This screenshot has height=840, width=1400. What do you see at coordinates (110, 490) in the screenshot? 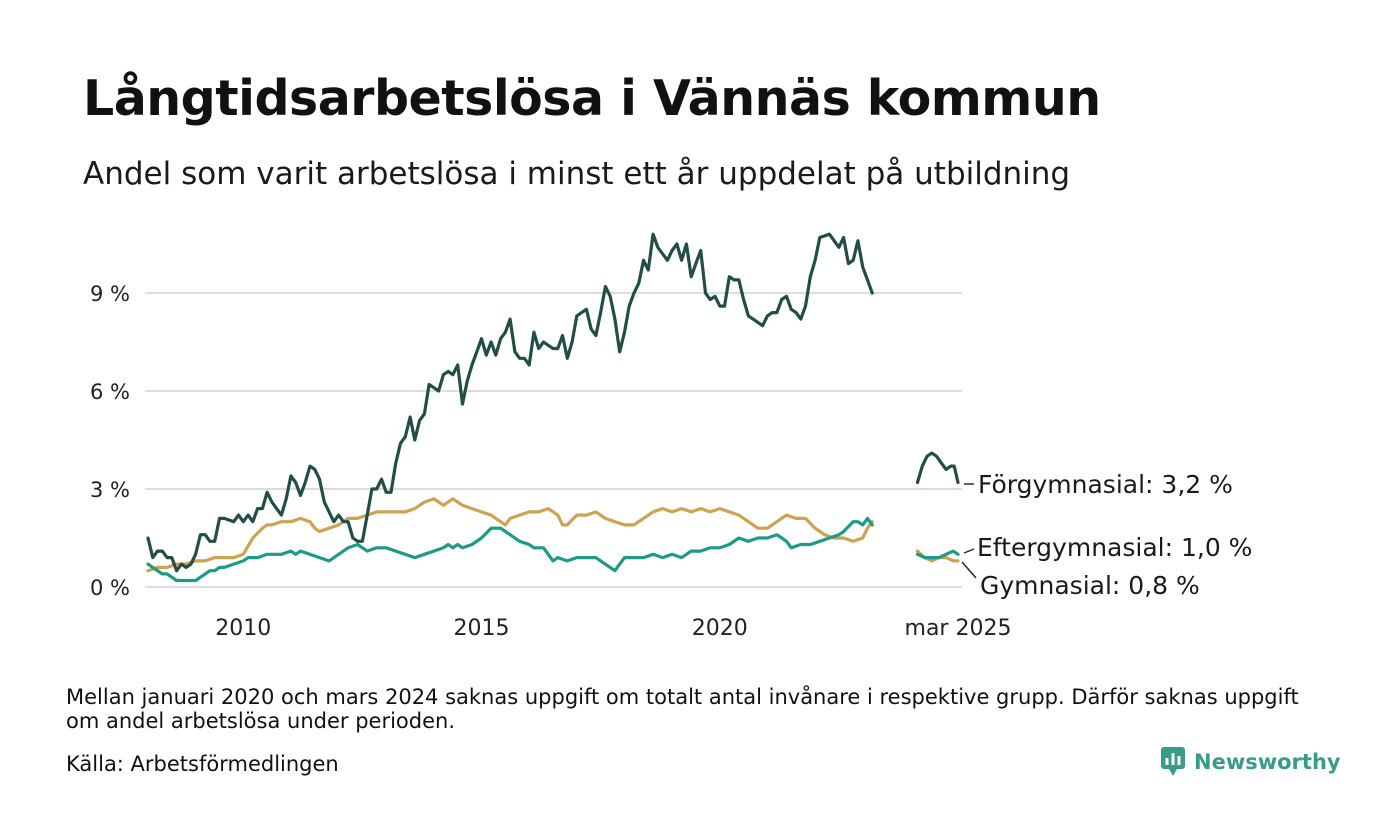
I see `y-tick-label: 3 %` at bounding box center [110, 490].